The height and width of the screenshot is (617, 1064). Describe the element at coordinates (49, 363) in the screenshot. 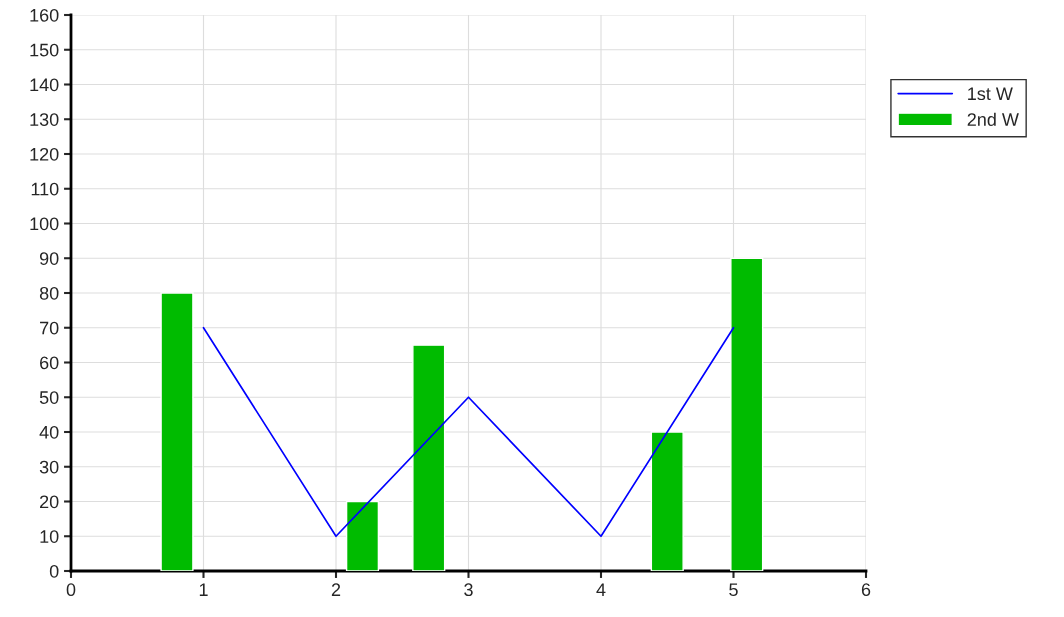

I see `y-tick-label: 60` at that location.